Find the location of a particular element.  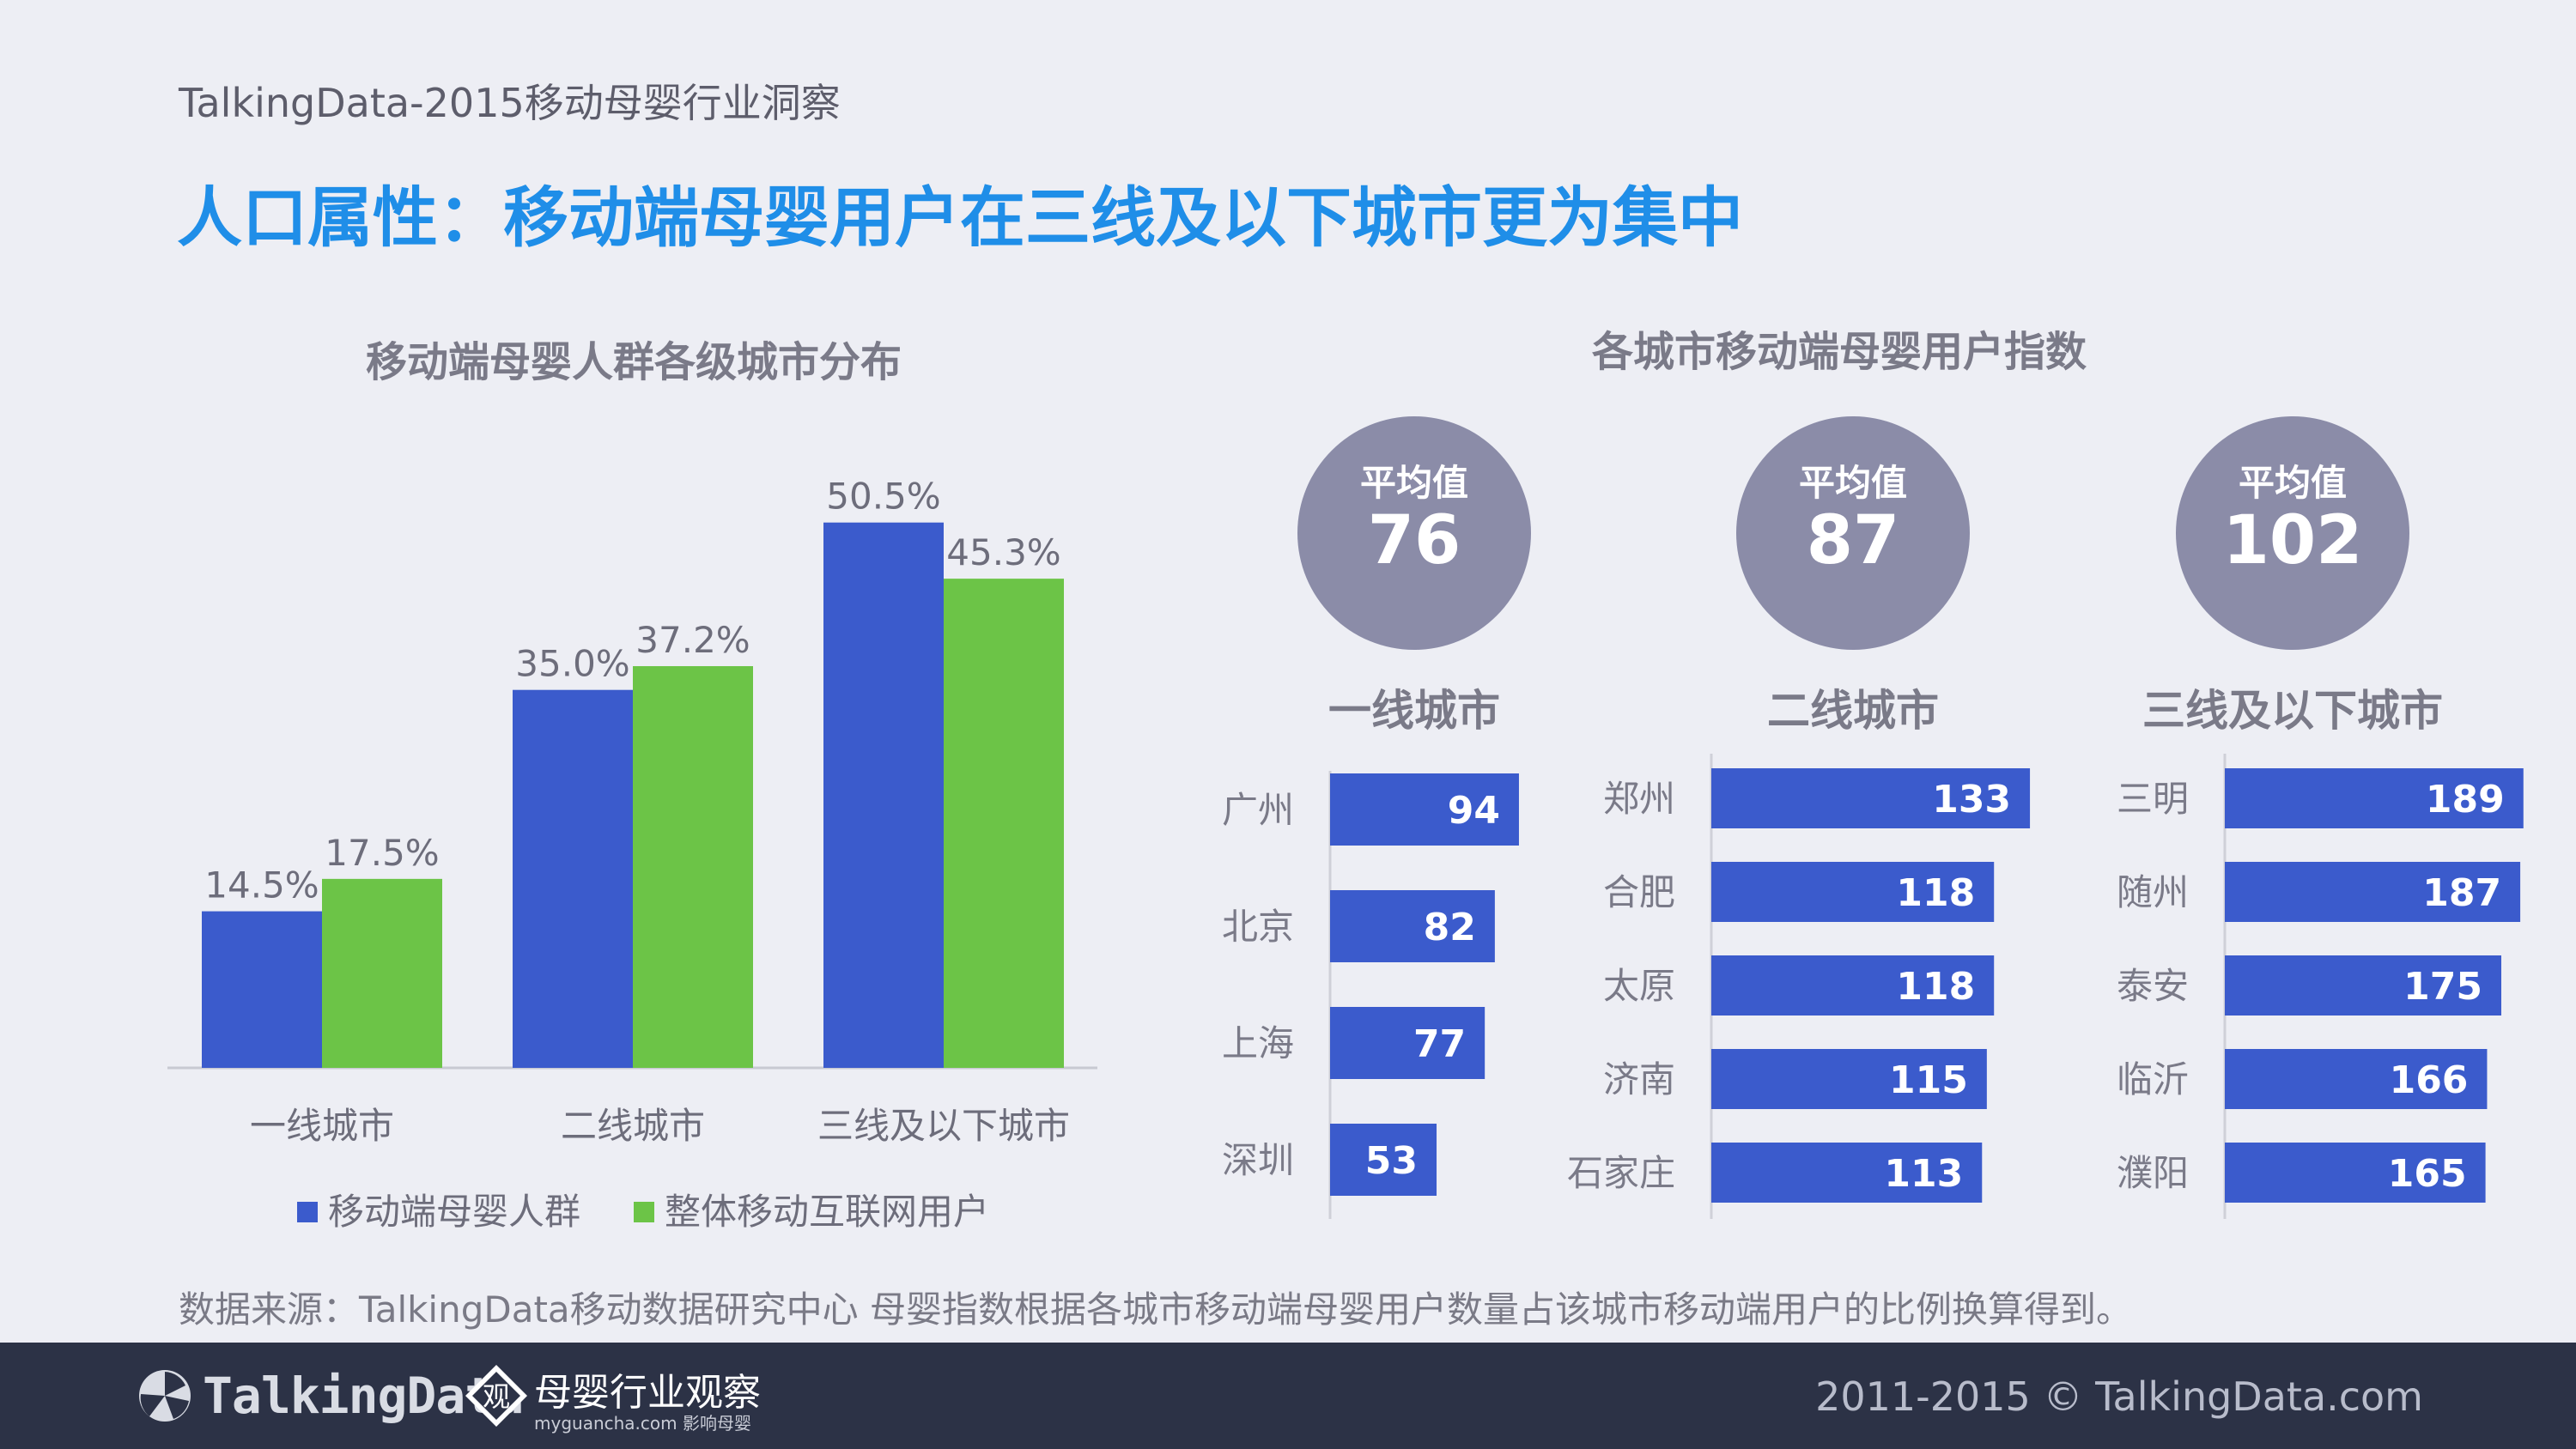

city-bar-value: 175 is located at coordinates (2442, 987).